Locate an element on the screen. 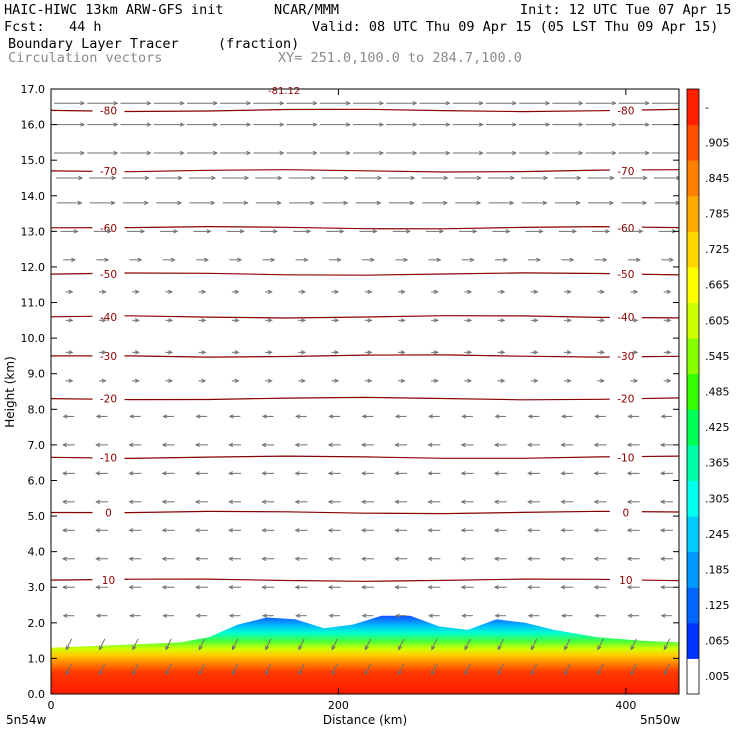 The width and height of the screenshot is (740, 740). x-end-label: 5n50w is located at coordinates (660, 720).